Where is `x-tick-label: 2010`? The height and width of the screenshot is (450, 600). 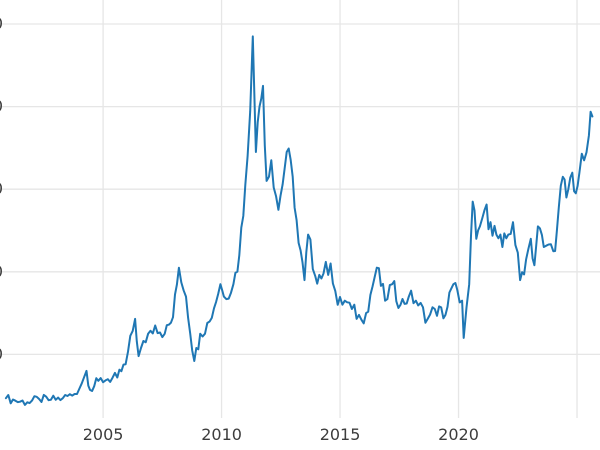
x-tick-label: 2010 is located at coordinates (221, 434).